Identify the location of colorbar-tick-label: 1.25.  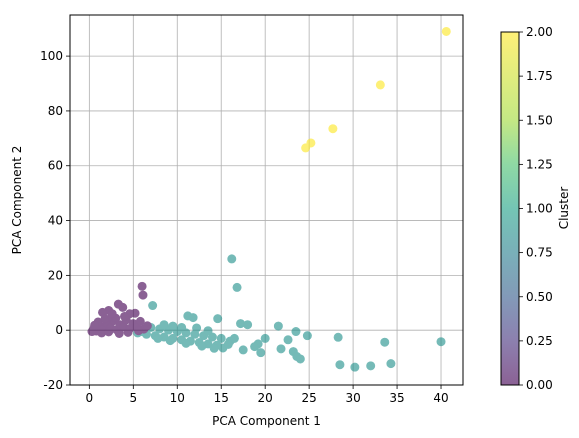
(539, 164).